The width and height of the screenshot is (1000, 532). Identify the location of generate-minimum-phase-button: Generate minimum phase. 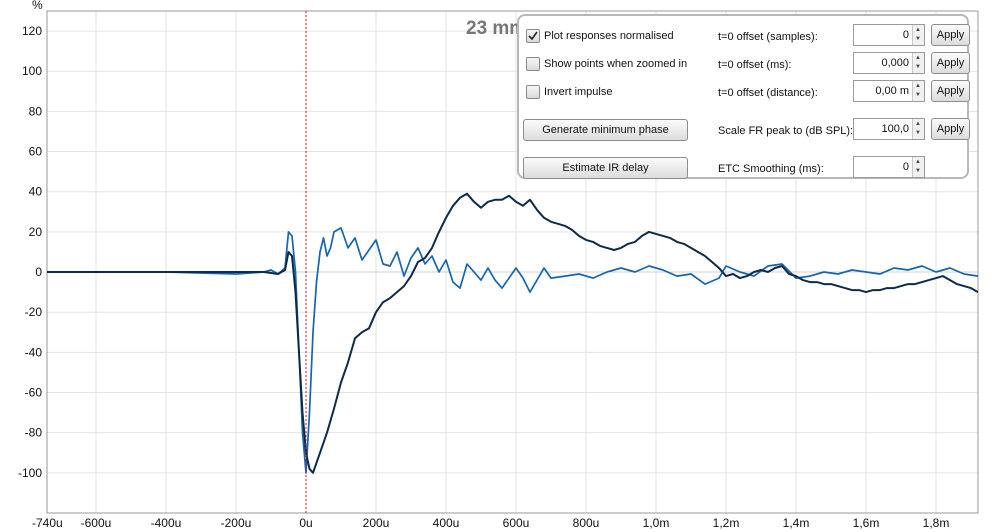
(605, 130).